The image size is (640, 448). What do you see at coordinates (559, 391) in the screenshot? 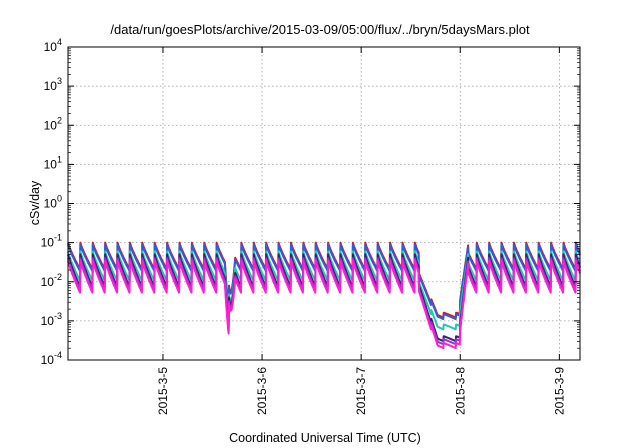
I see `x-tick-label: 2015-3-9` at bounding box center [559, 391].